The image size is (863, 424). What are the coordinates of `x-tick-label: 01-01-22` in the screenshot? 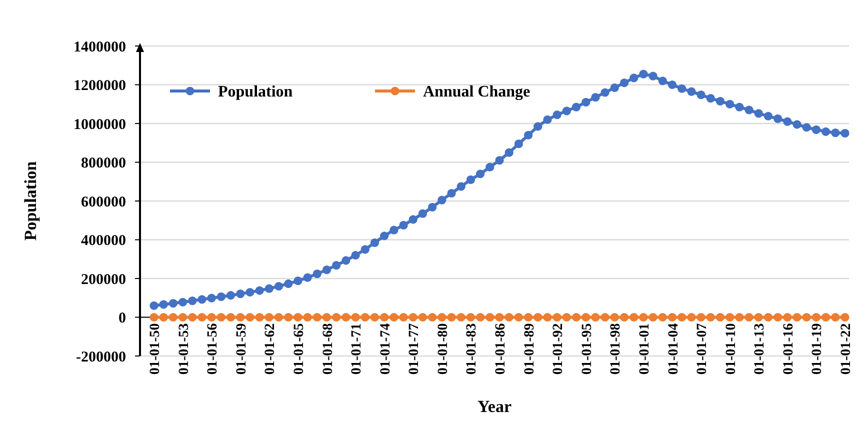 It's located at (846, 349).